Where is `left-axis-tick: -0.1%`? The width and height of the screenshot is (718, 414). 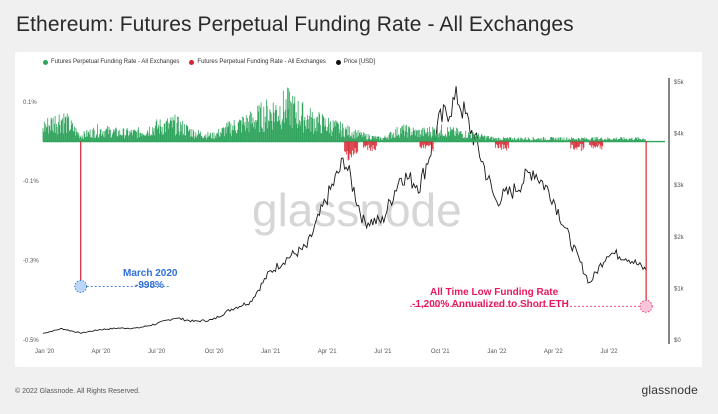
left-axis-tick: -0.1% is located at coordinates (31, 182).